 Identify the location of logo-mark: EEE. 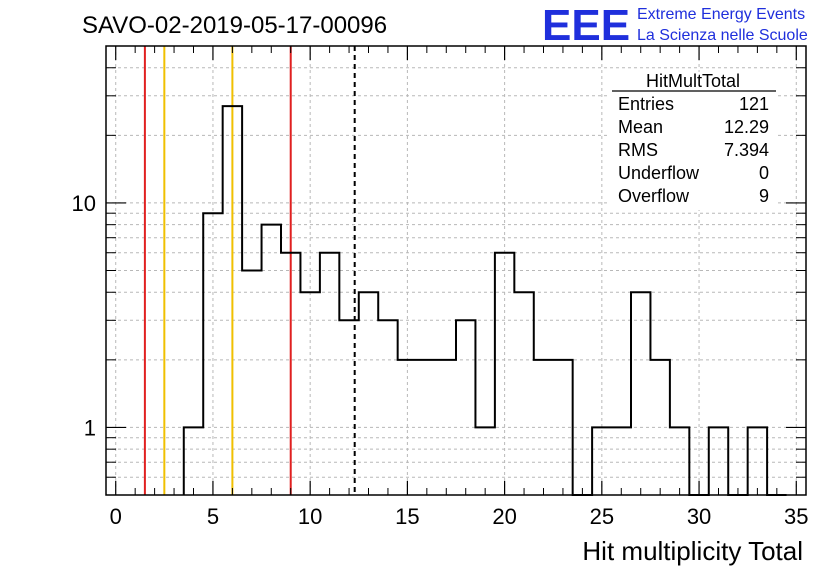
(586, 25).